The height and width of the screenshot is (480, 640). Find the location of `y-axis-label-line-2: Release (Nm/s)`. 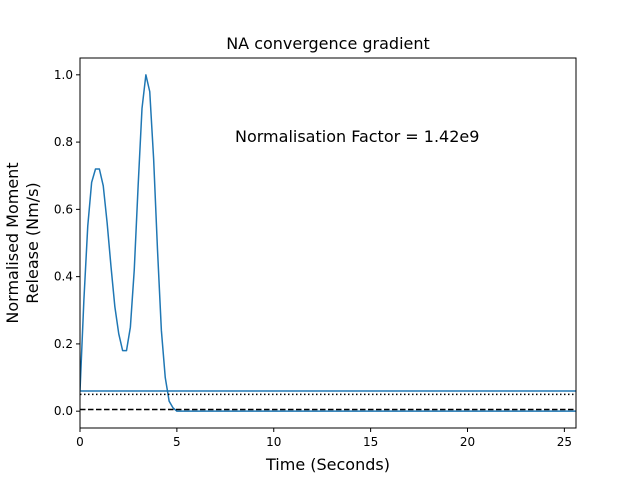

y-axis-label-line-2: Release (Nm/s) is located at coordinates (32, 242).